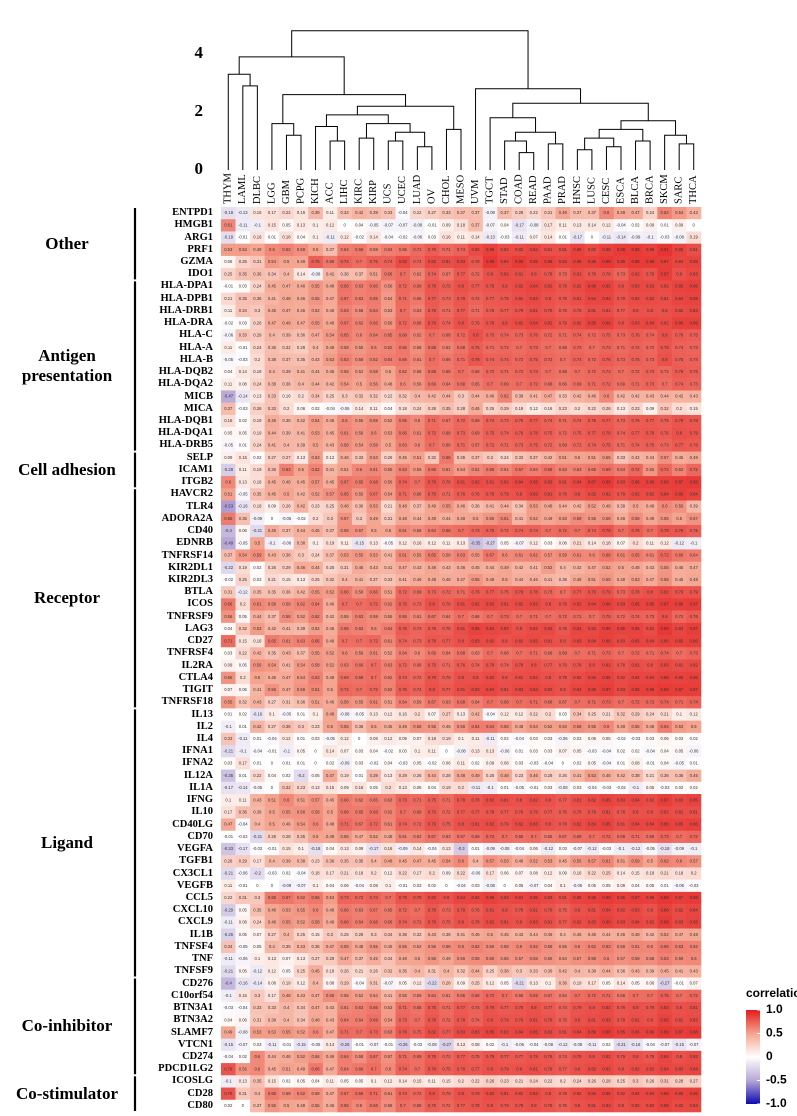 The width and height of the screenshot is (797, 1116). What do you see at coordinates (388, 530) in the screenshot?
I see `cell-label: 0.5` at bounding box center [388, 530].